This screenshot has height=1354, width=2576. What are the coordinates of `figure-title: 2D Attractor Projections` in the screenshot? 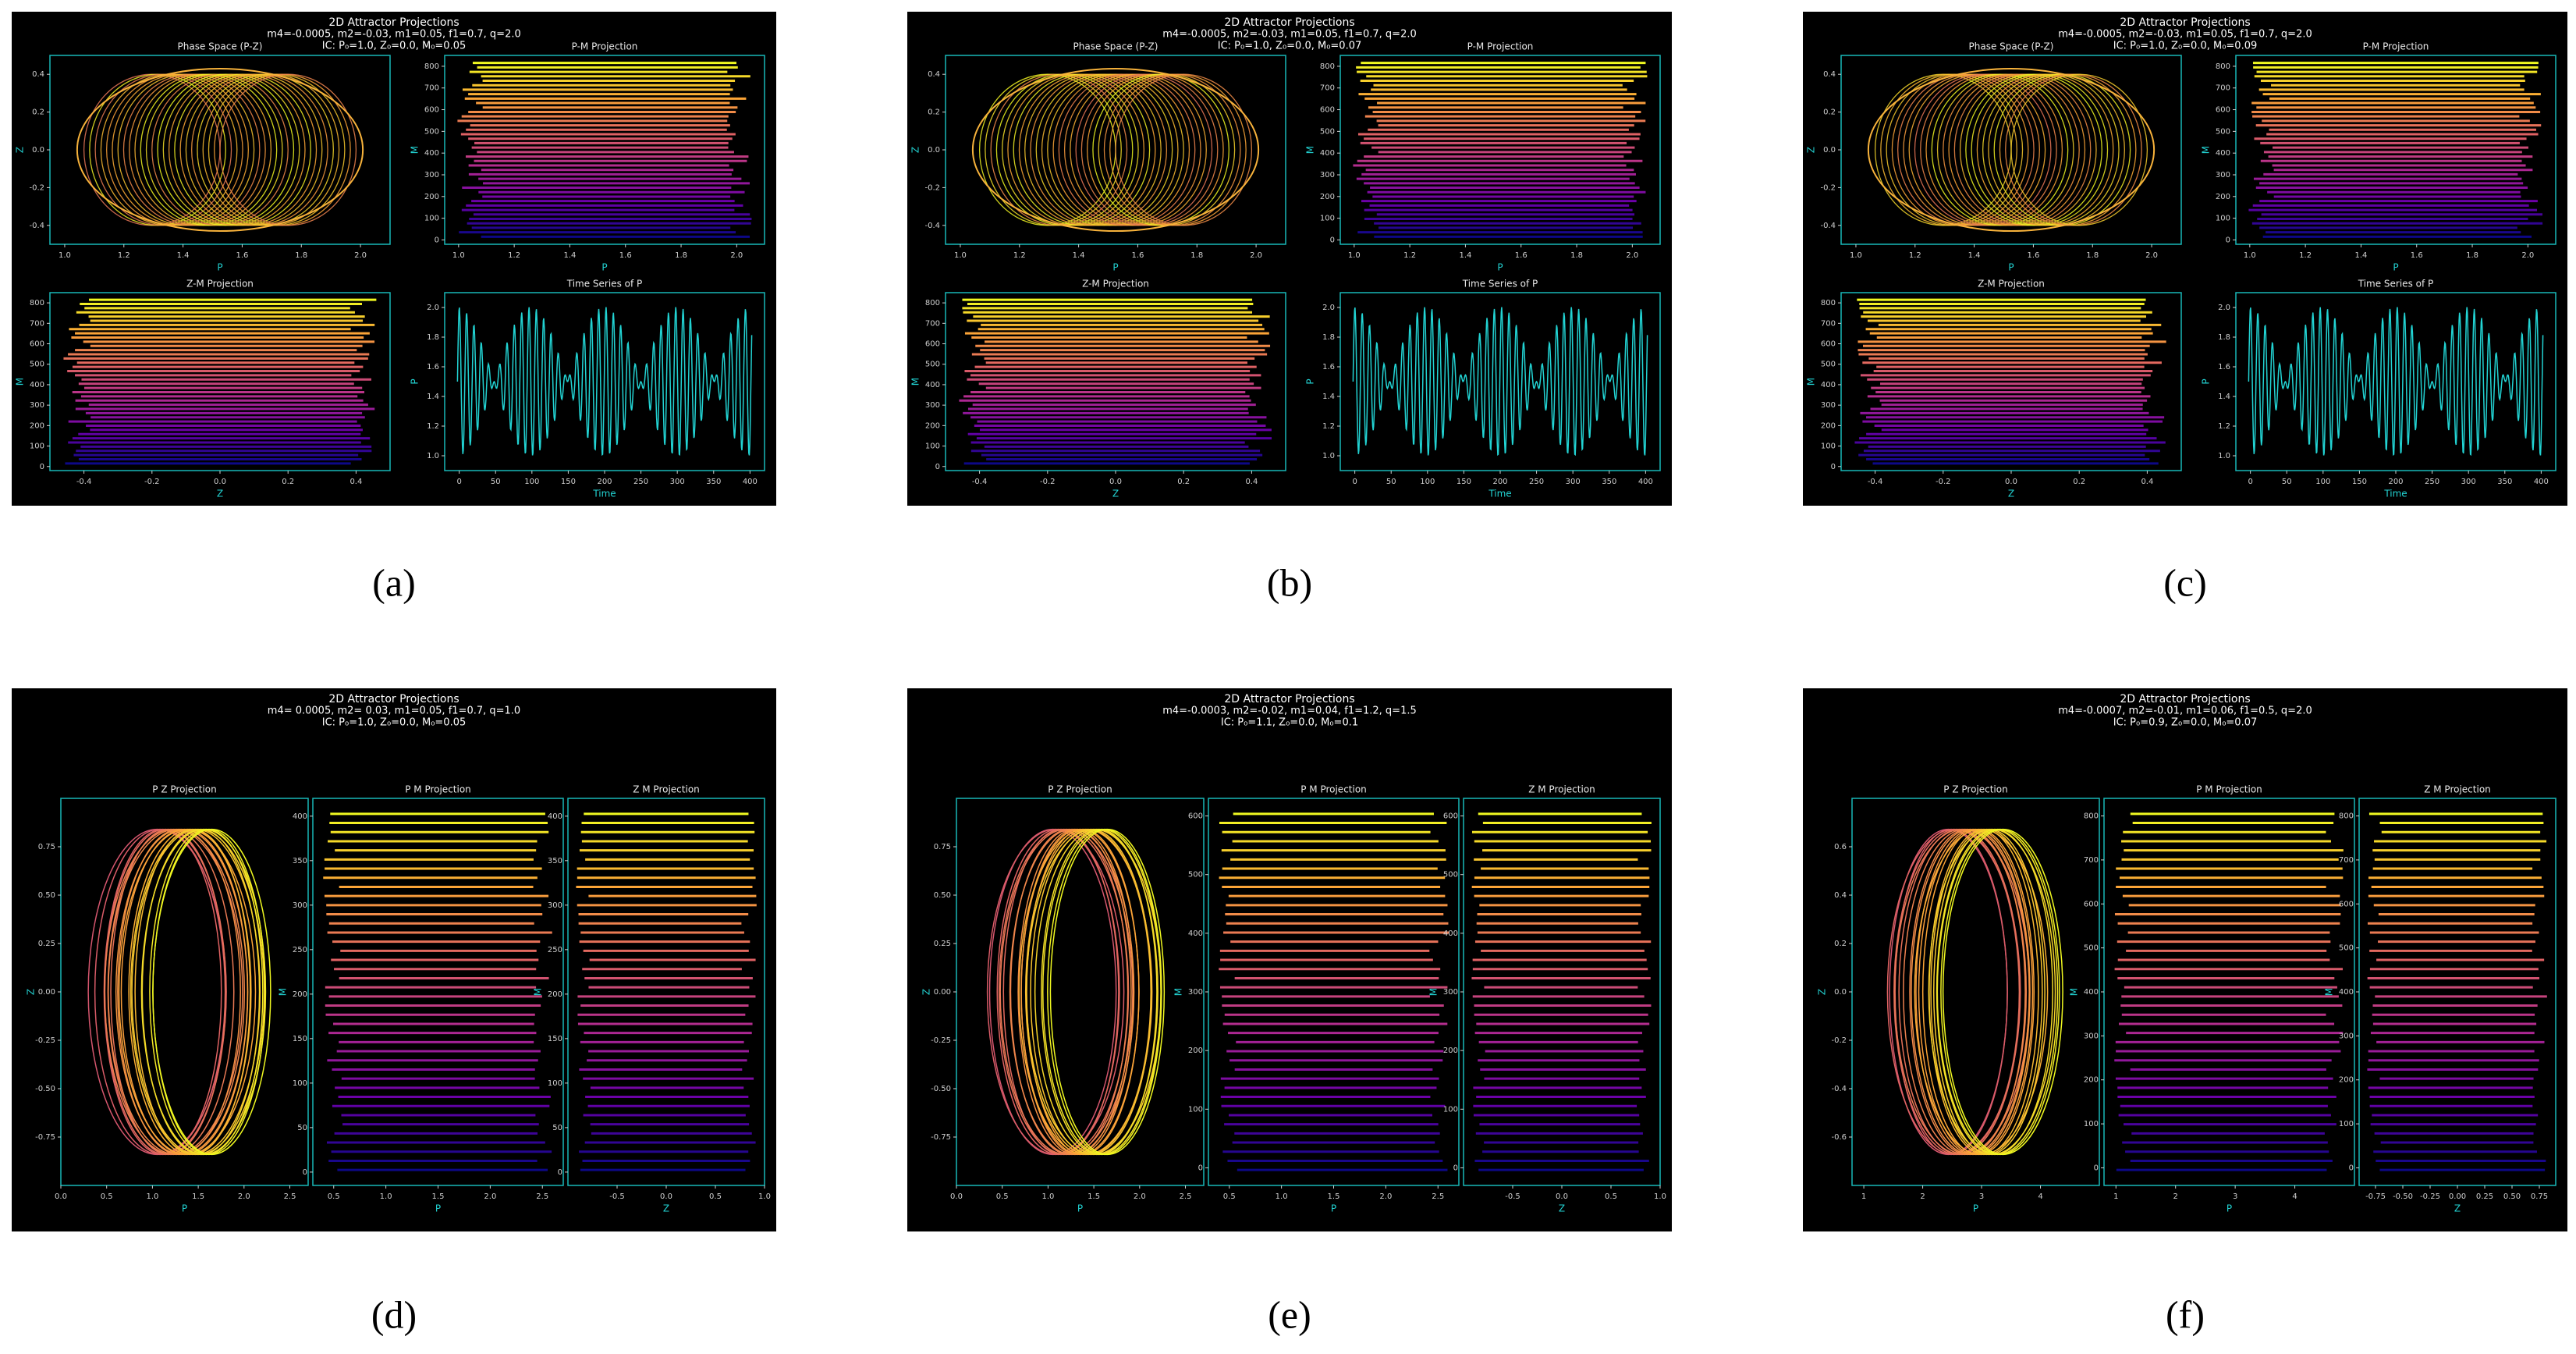 It's located at (393, 699).